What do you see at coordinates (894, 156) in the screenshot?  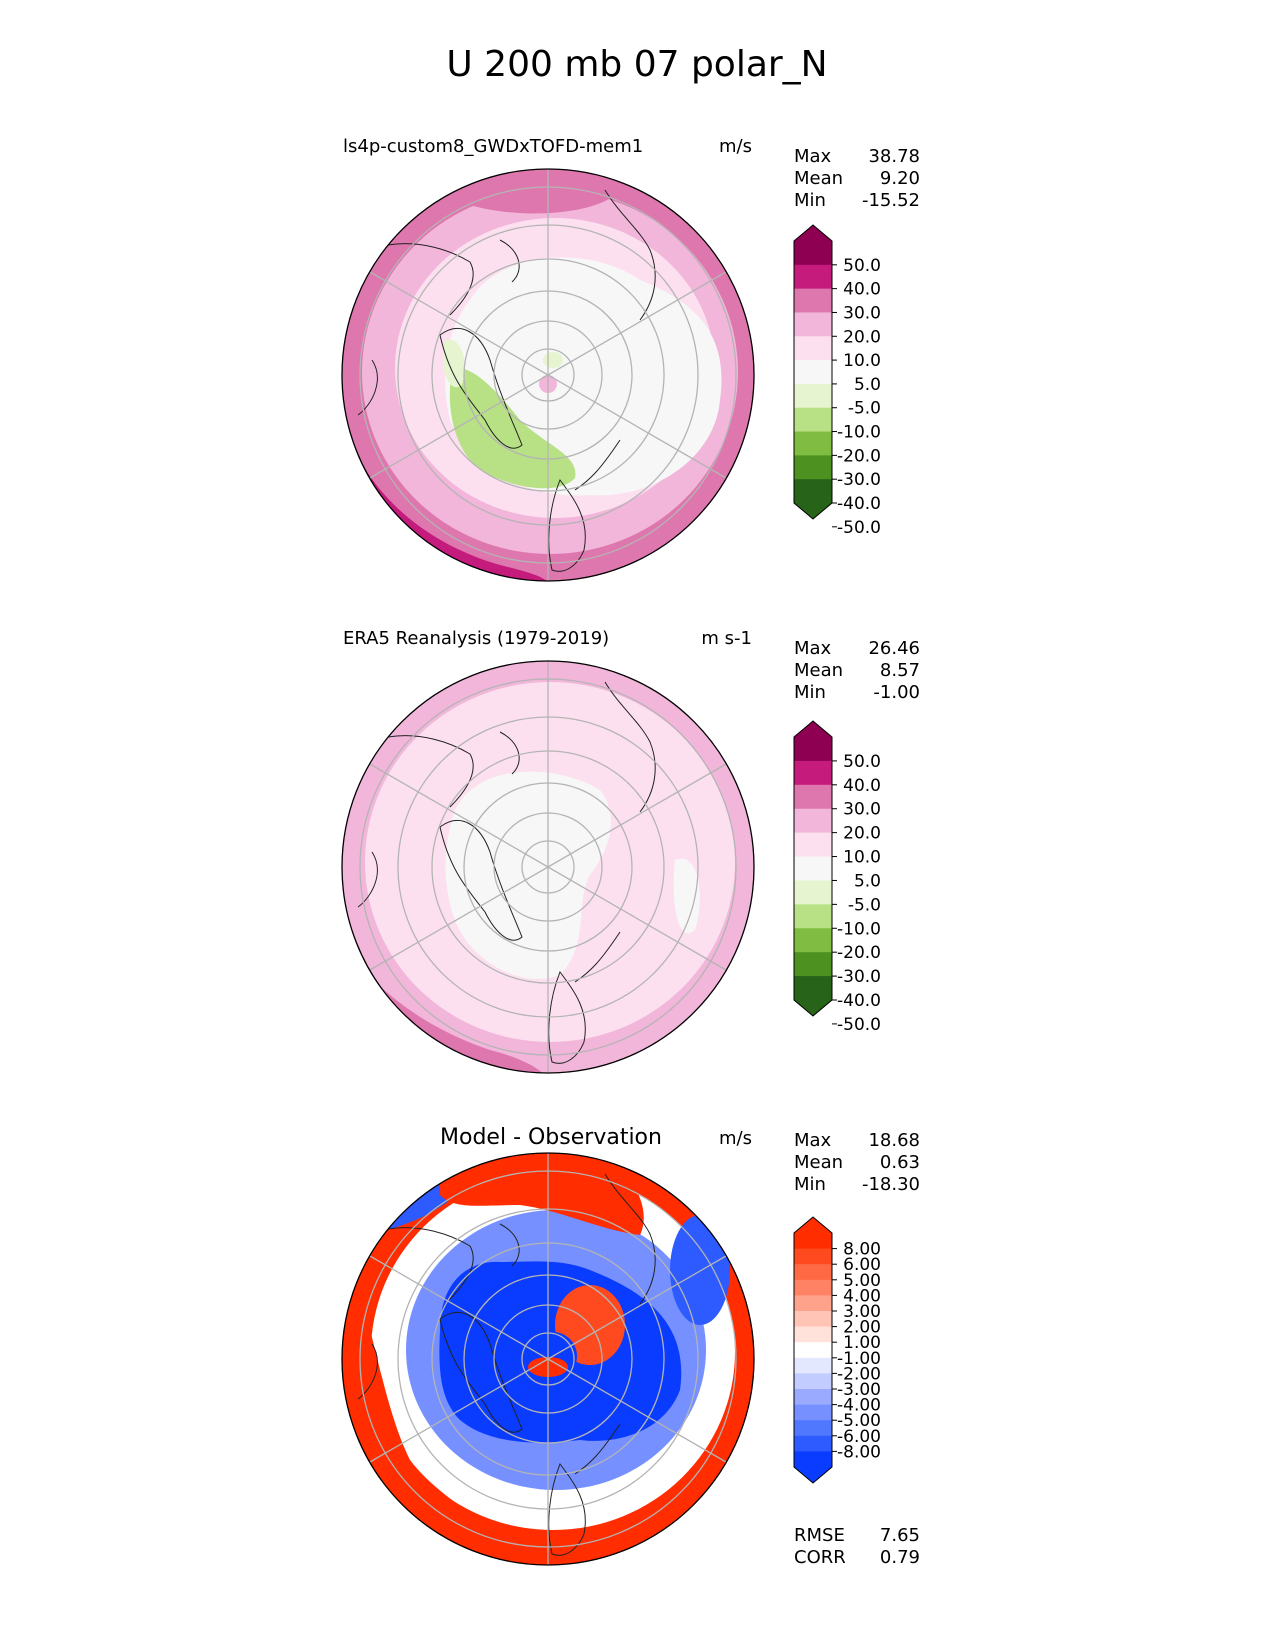 I see `stat-max-value: 38.78` at bounding box center [894, 156].